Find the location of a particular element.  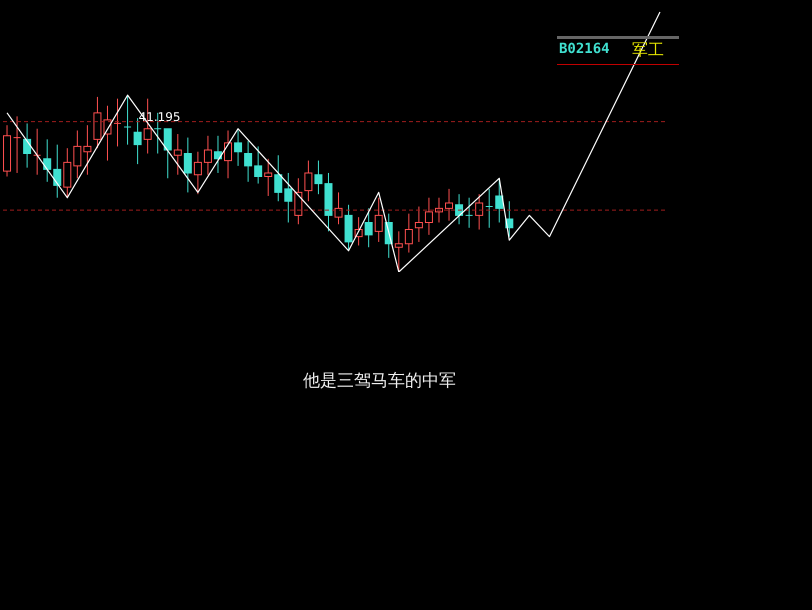

text: 他是三驾马车的中军 is located at coordinates (379, 381).